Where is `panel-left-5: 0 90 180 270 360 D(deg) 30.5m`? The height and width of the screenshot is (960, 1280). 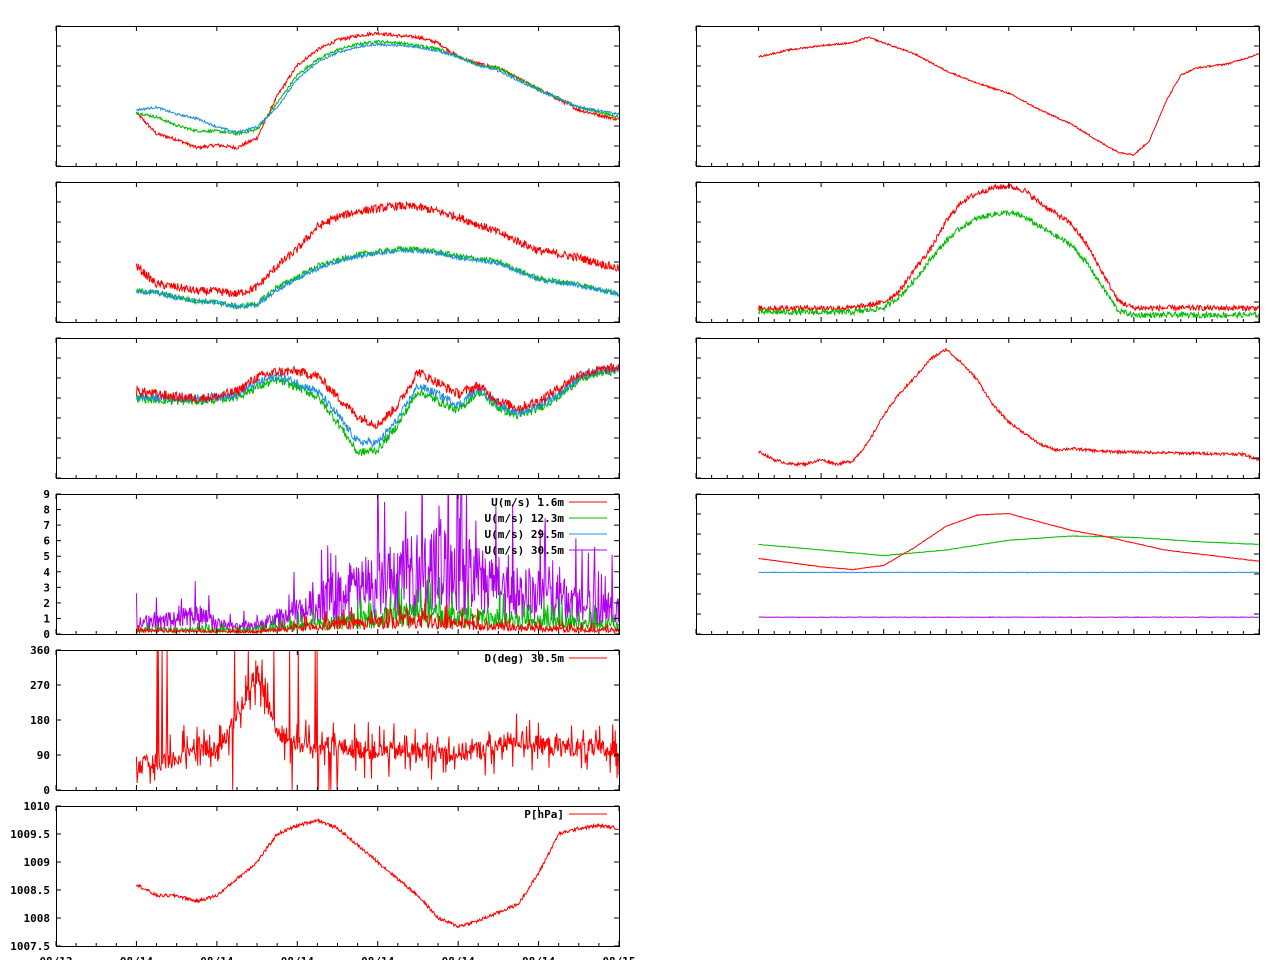
panel-left-5: 0 90 180 270 360 D(deg) 30.5m is located at coordinates (325, 720).